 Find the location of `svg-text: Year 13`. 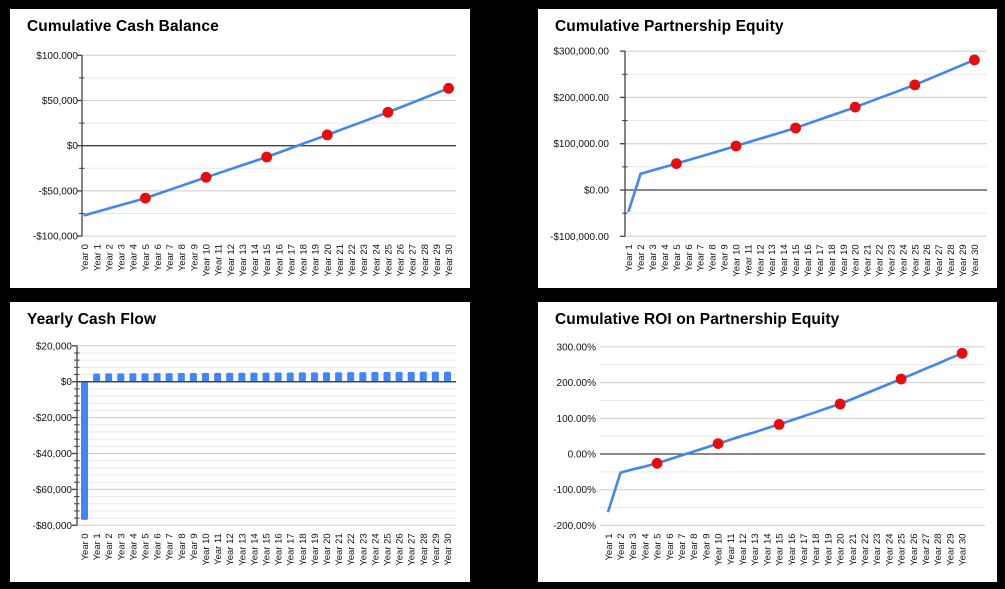

svg-text: Year 13 is located at coordinates (755, 549).